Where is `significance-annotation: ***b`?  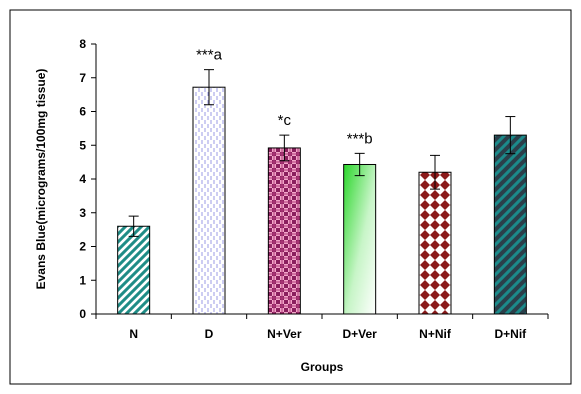 significance-annotation: ***b is located at coordinates (360, 138).